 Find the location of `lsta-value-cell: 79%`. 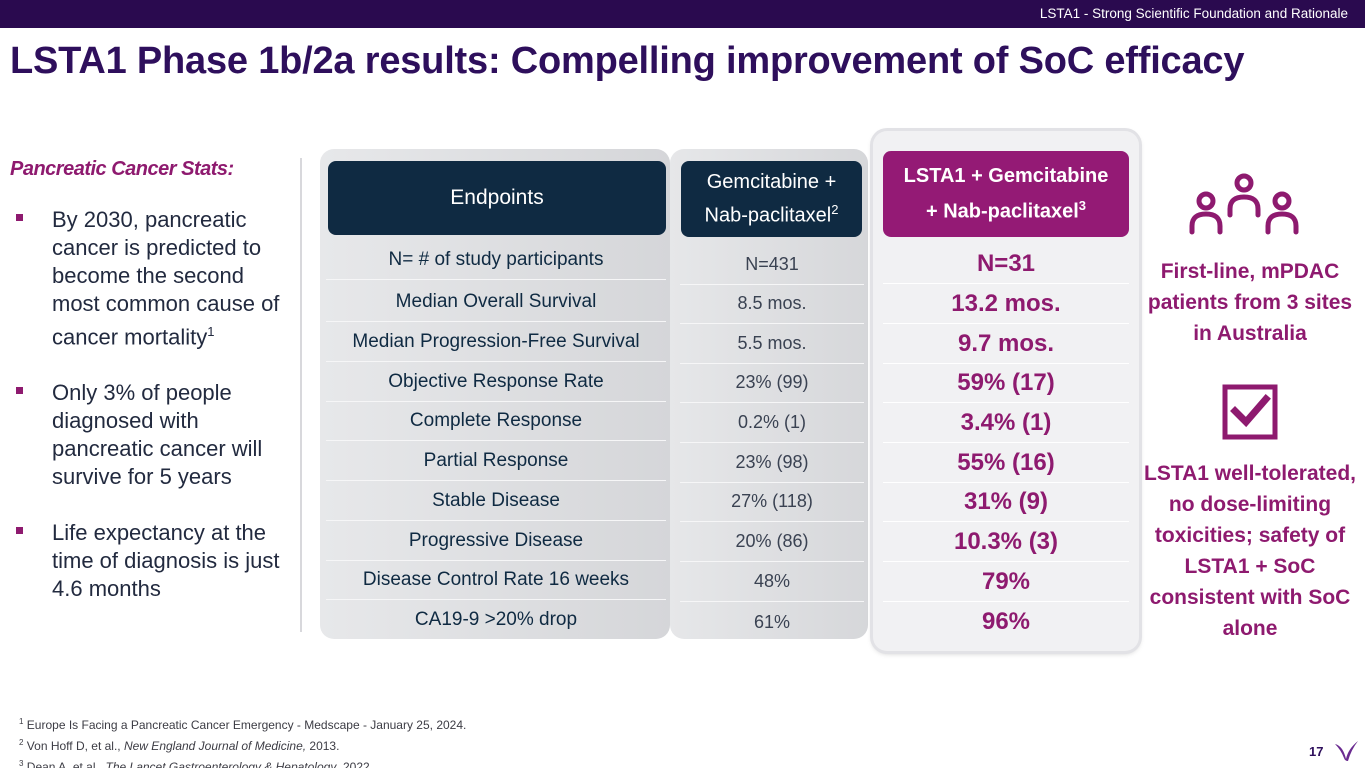

lsta-value-cell: 79% is located at coordinates (1006, 582).